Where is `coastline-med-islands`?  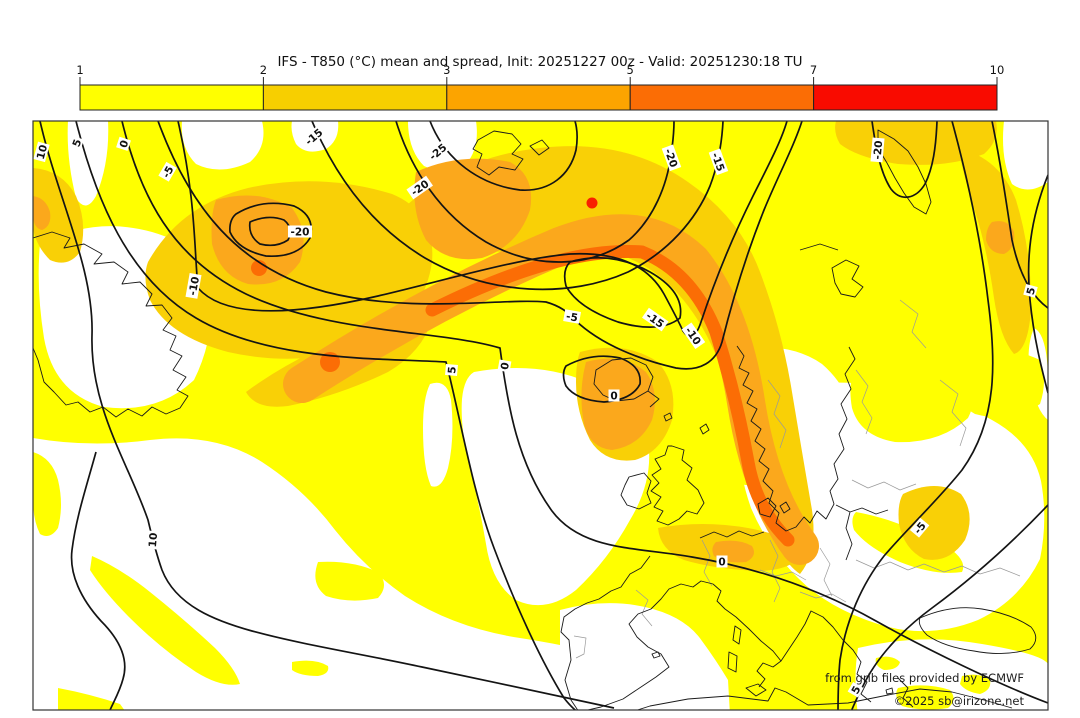
coastline-med-islands is located at coordinates (709, 661).